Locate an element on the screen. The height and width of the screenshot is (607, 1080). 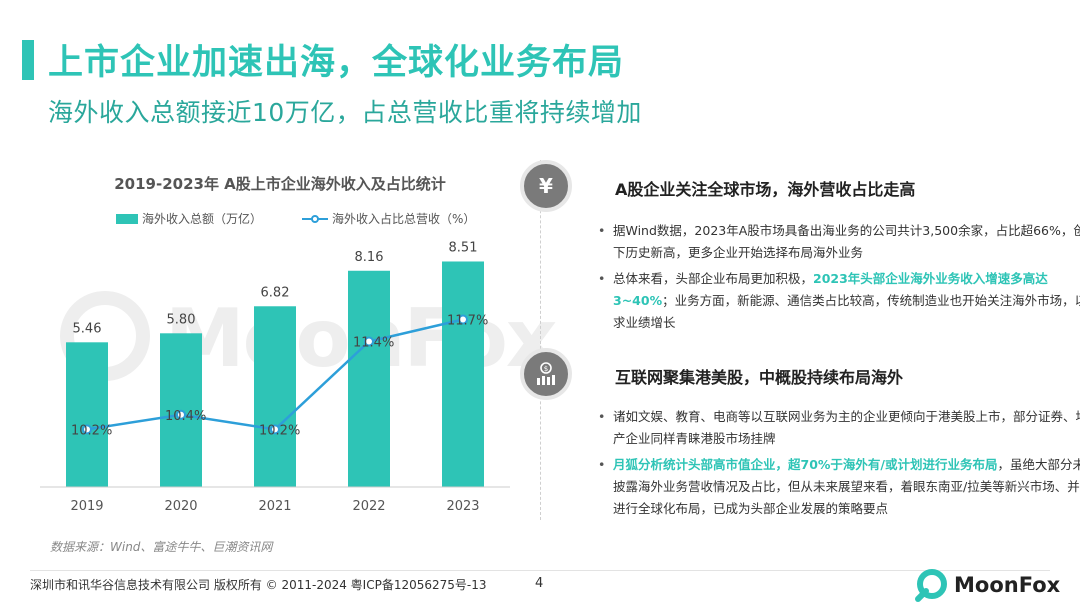
page-subtitle: 海外收入总额接近10万亿，占总营收比重将持续增加 is located at coordinates (345, 112).